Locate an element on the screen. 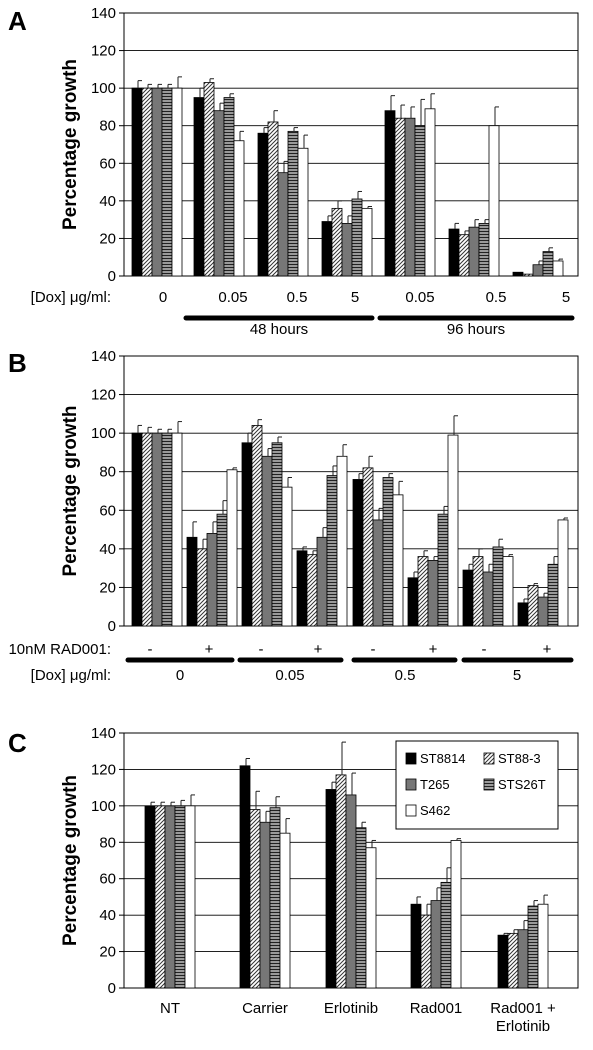 The height and width of the screenshot is (1050, 593). group-label: 48 hours is located at coordinates (279, 329).